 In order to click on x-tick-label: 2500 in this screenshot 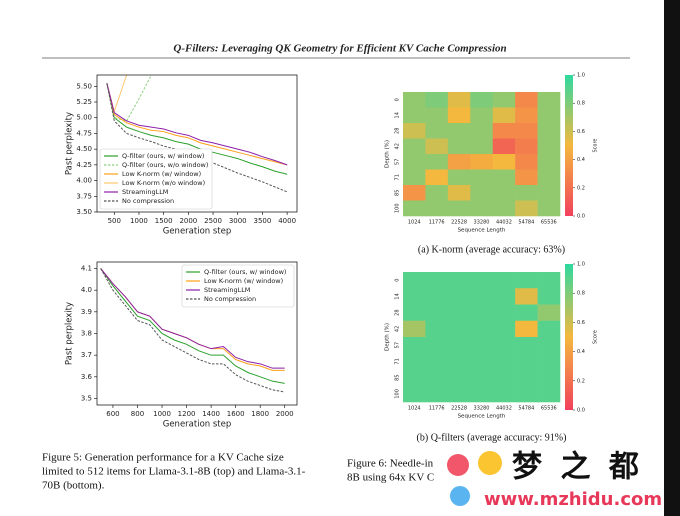, I will do `click(213, 221)`.